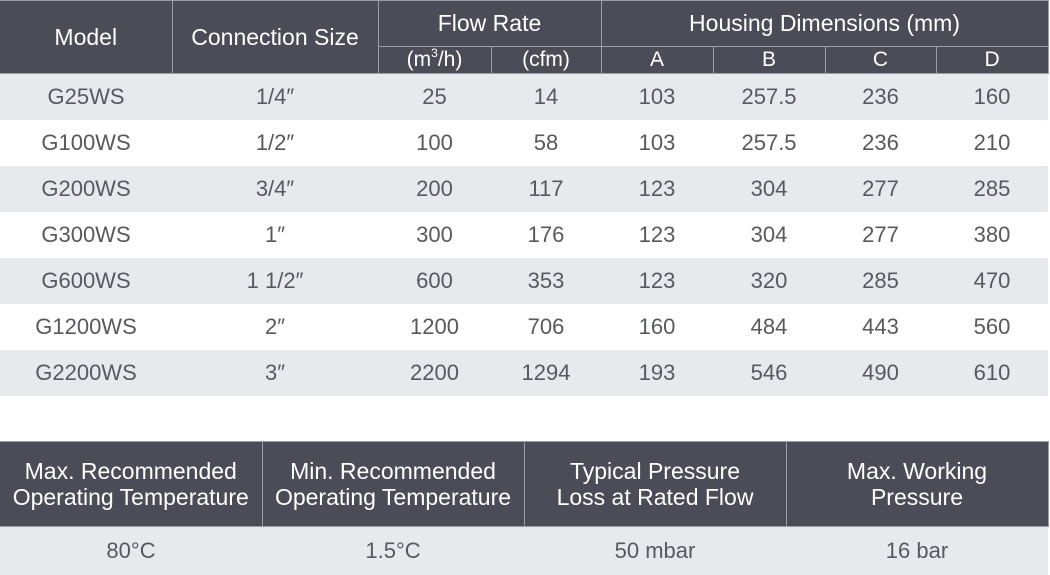  I want to click on header-line: Max. Recommended, so click(131, 471).